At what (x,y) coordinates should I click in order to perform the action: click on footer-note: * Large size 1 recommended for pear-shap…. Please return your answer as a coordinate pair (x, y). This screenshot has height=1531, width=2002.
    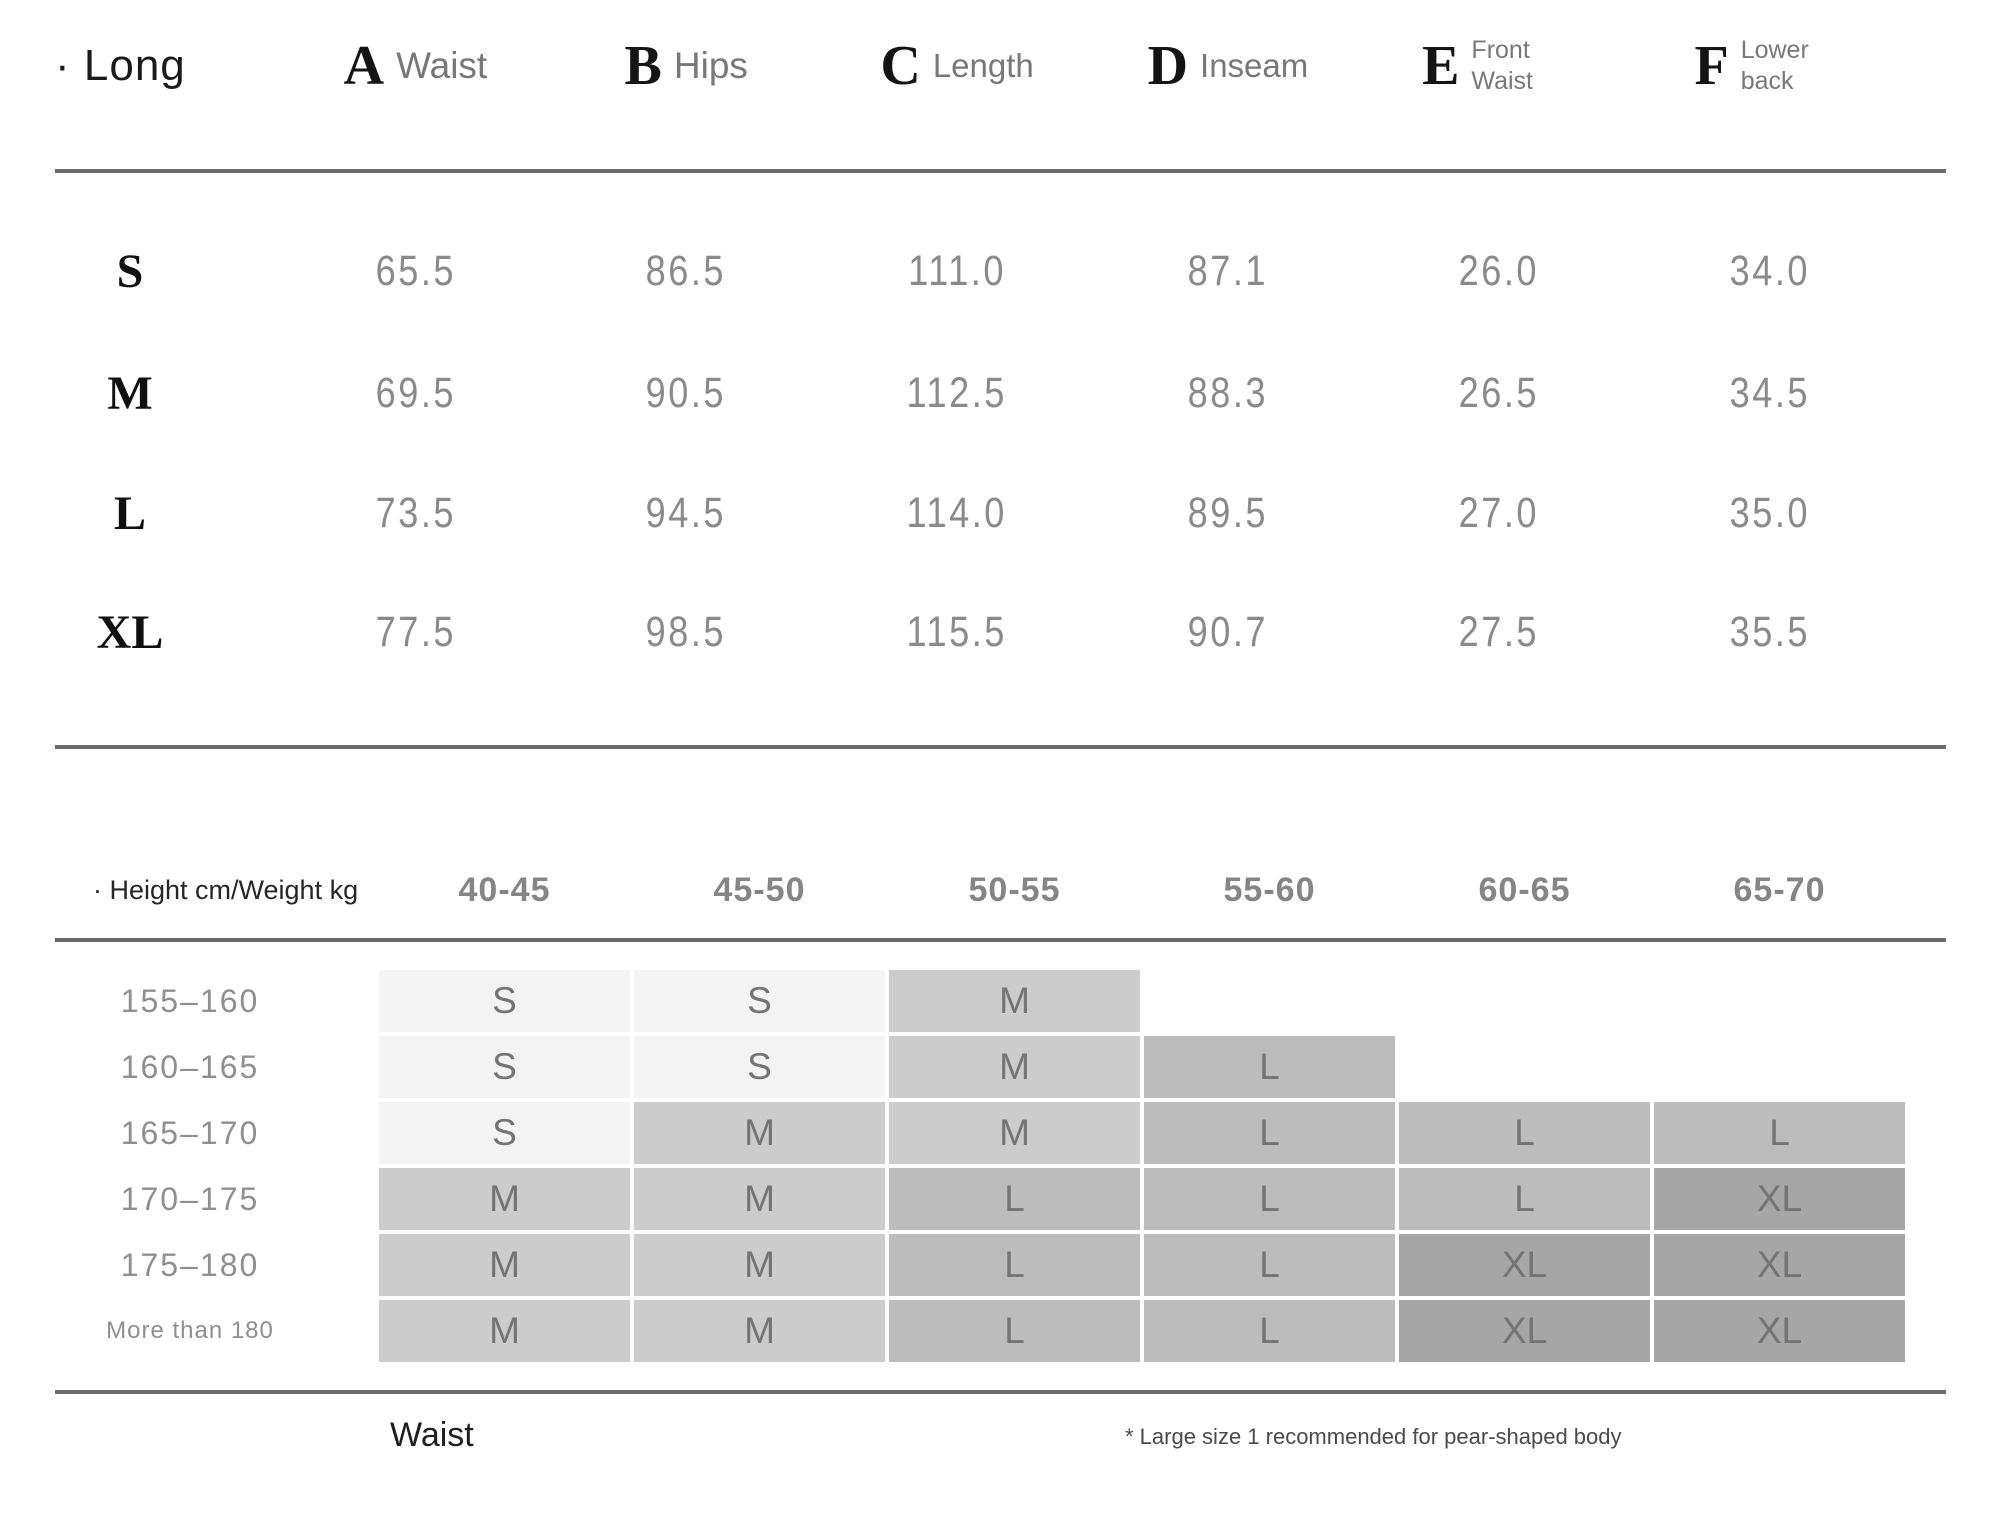
    Looking at the image, I should click on (1373, 1436).